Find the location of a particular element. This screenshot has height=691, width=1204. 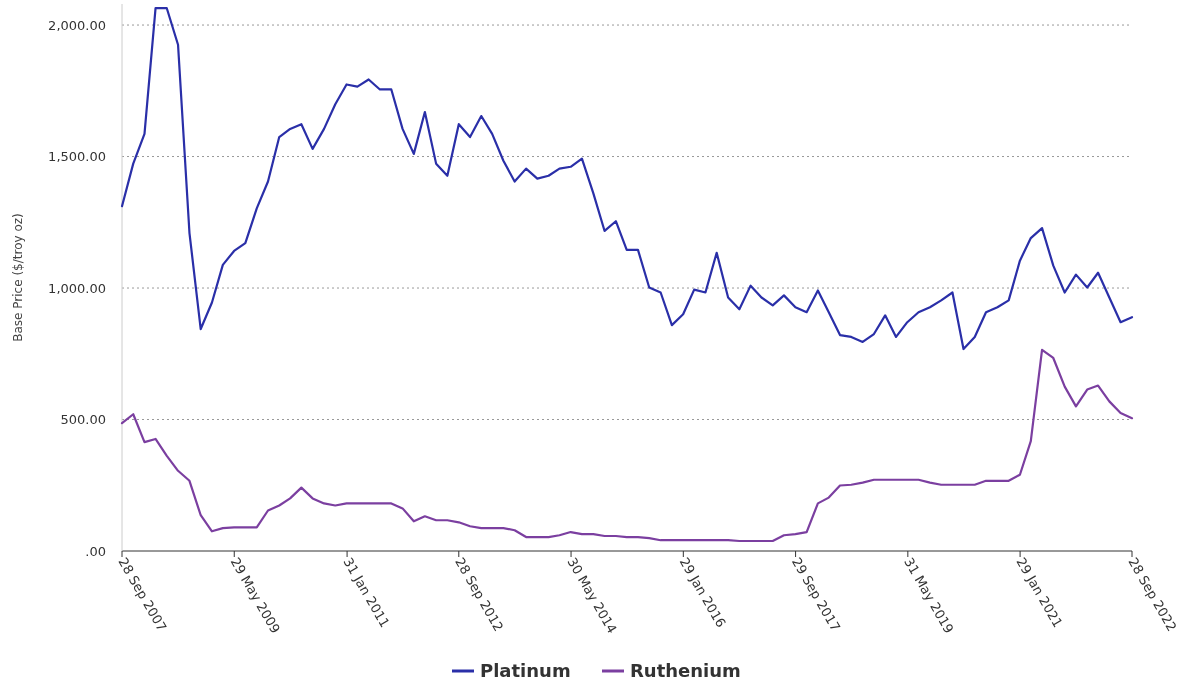

y-tick-label: 2,000.00 is located at coordinates (77, 25).